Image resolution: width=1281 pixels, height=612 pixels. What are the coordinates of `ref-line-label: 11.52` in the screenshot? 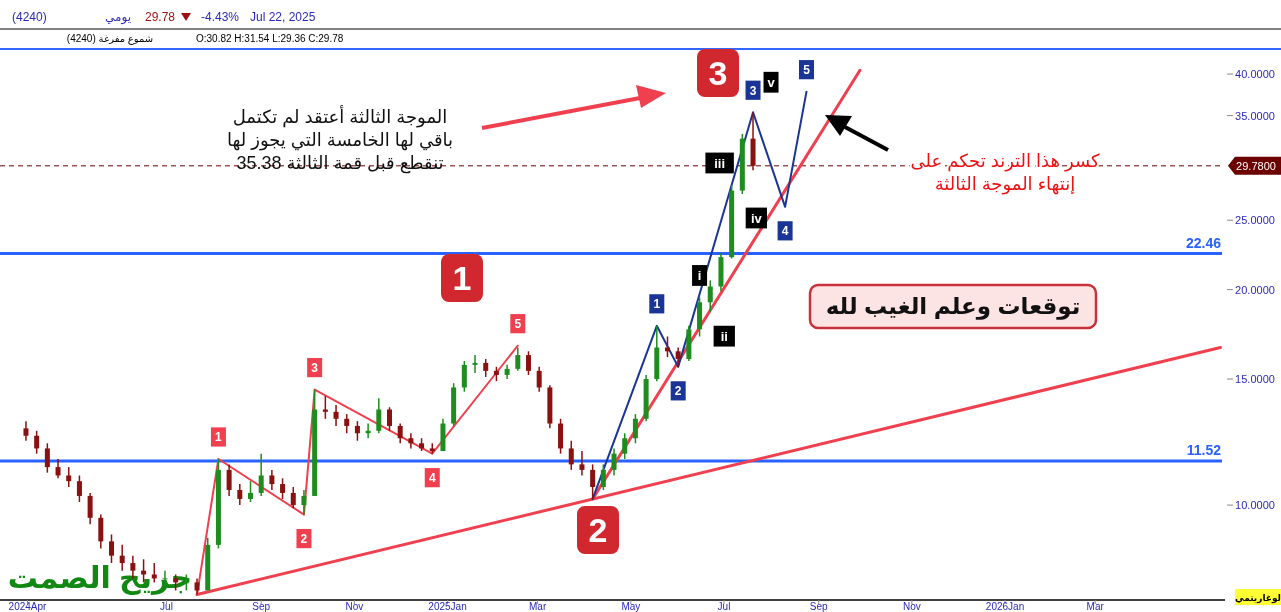 It's located at (1204, 450).